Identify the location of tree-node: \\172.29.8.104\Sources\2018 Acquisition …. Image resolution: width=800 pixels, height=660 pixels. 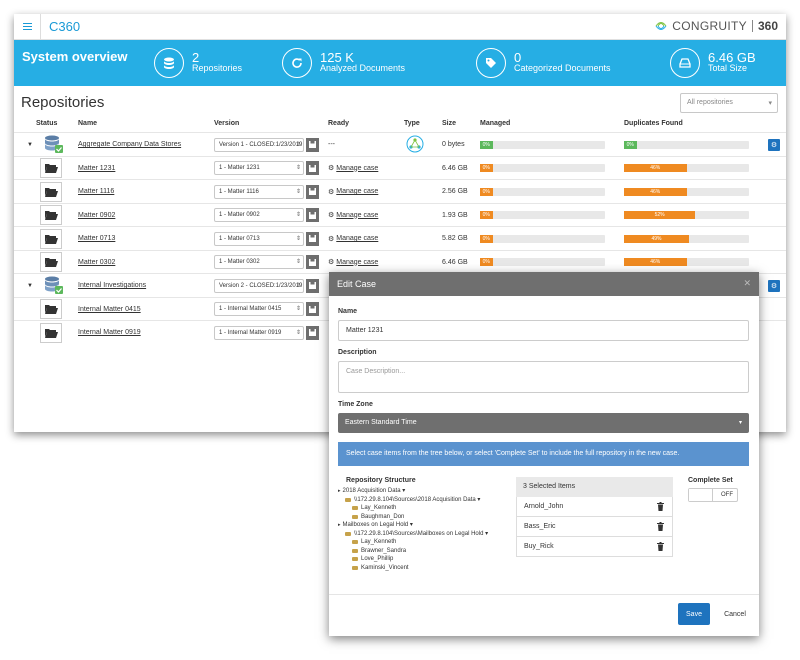
(423, 500).